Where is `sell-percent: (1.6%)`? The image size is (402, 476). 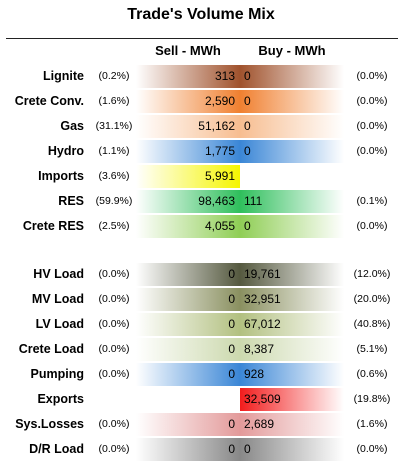
sell-percent: (1.6%) is located at coordinates (114, 101).